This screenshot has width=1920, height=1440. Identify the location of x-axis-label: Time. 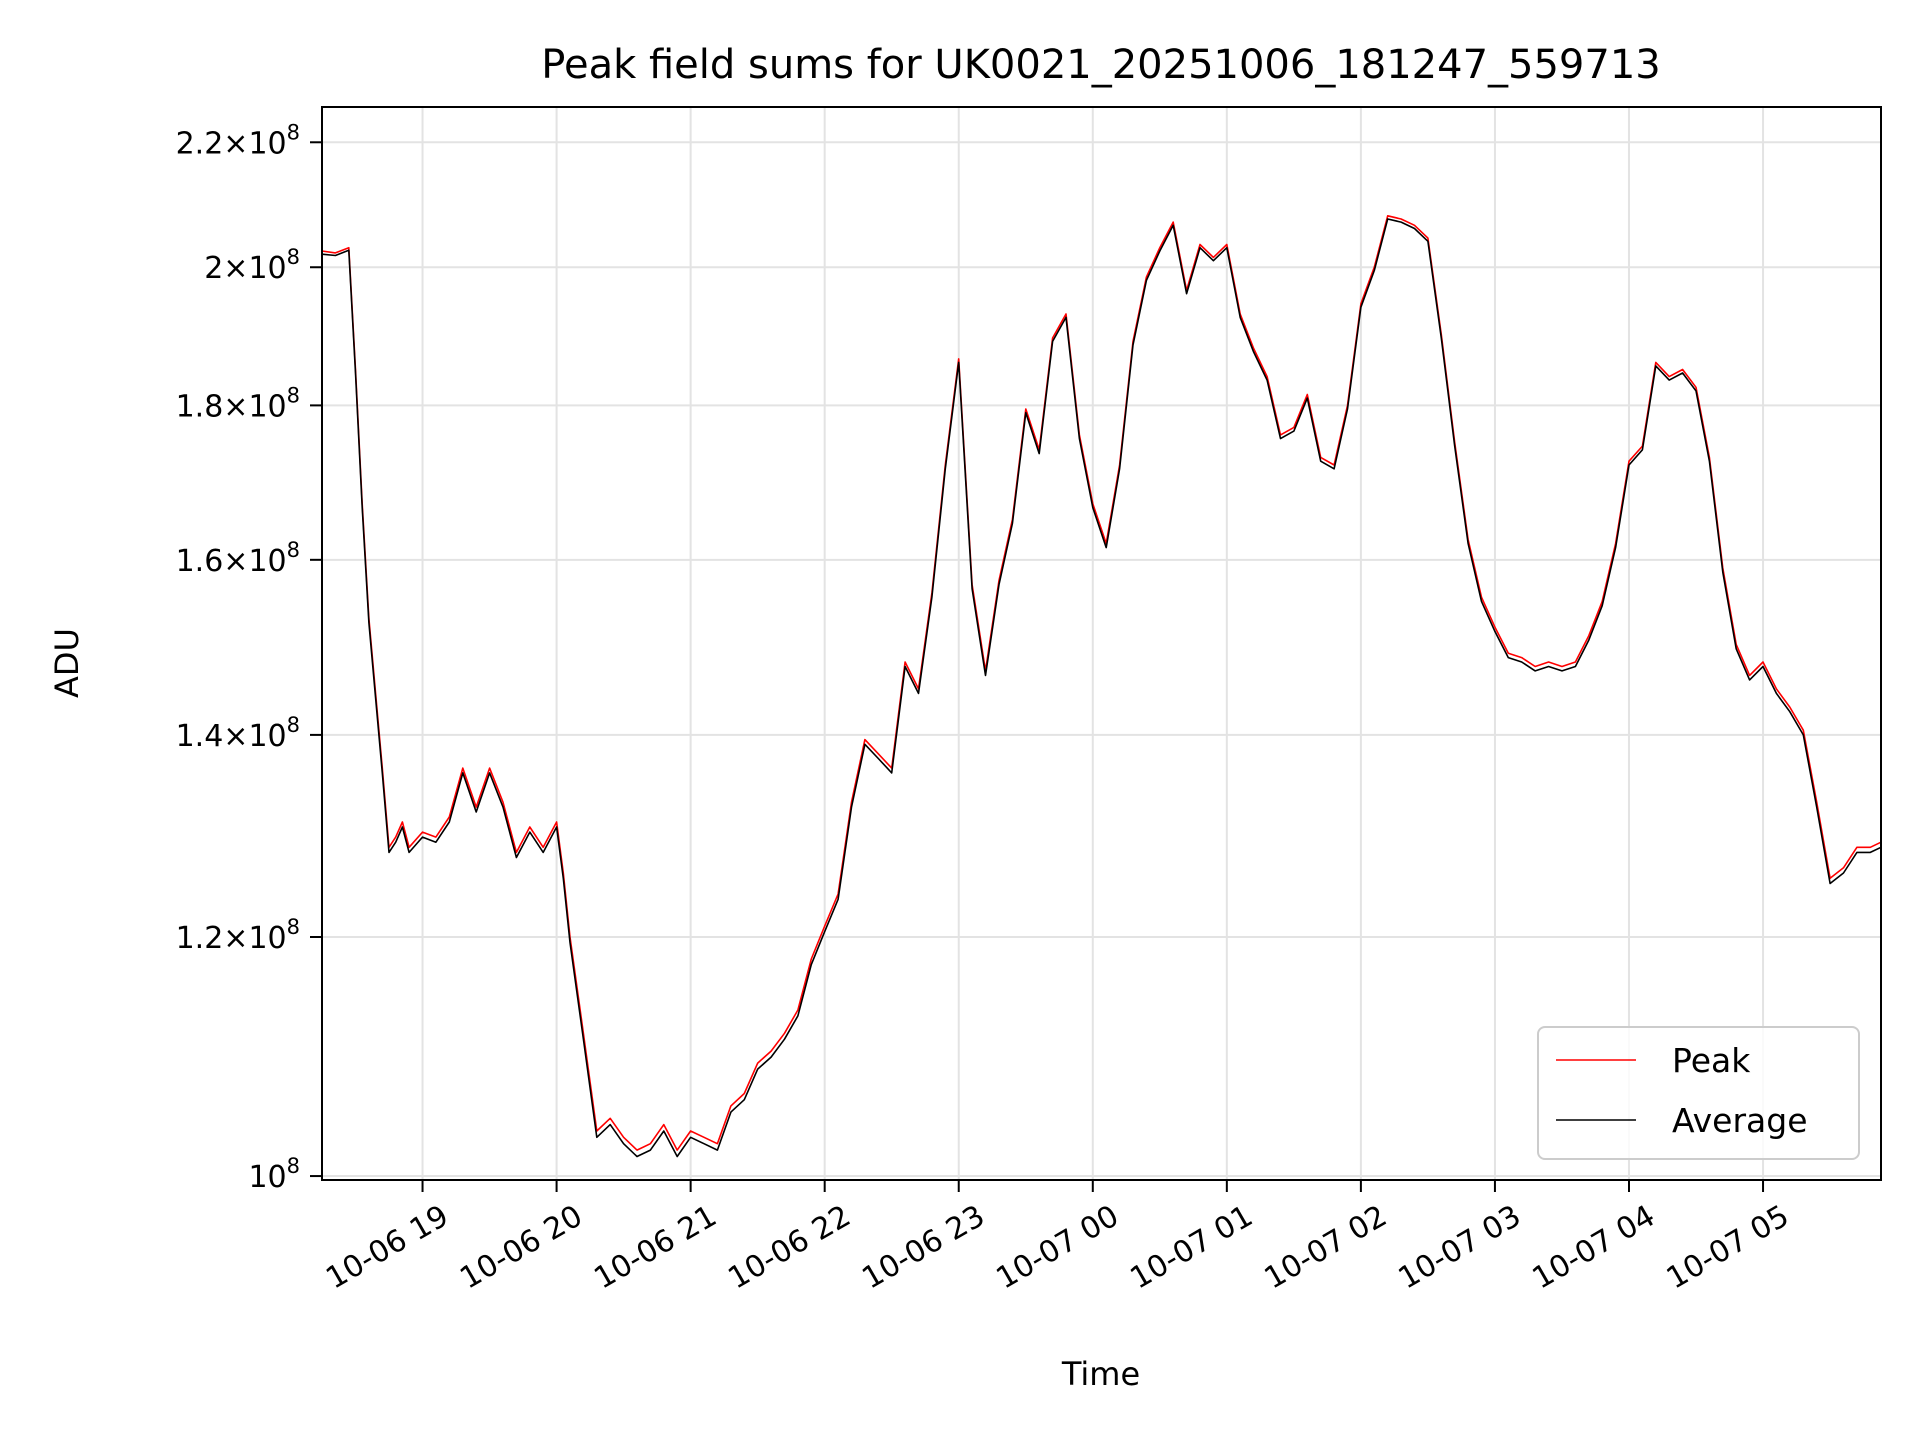
(1100, 1374).